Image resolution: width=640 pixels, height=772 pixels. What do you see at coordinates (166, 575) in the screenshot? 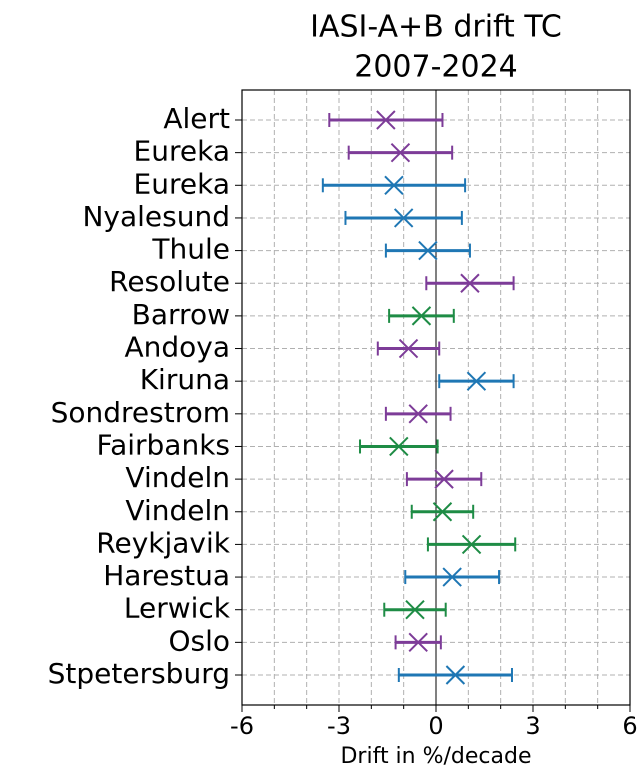
I see `y-tick-label: Harestua` at bounding box center [166, 575].